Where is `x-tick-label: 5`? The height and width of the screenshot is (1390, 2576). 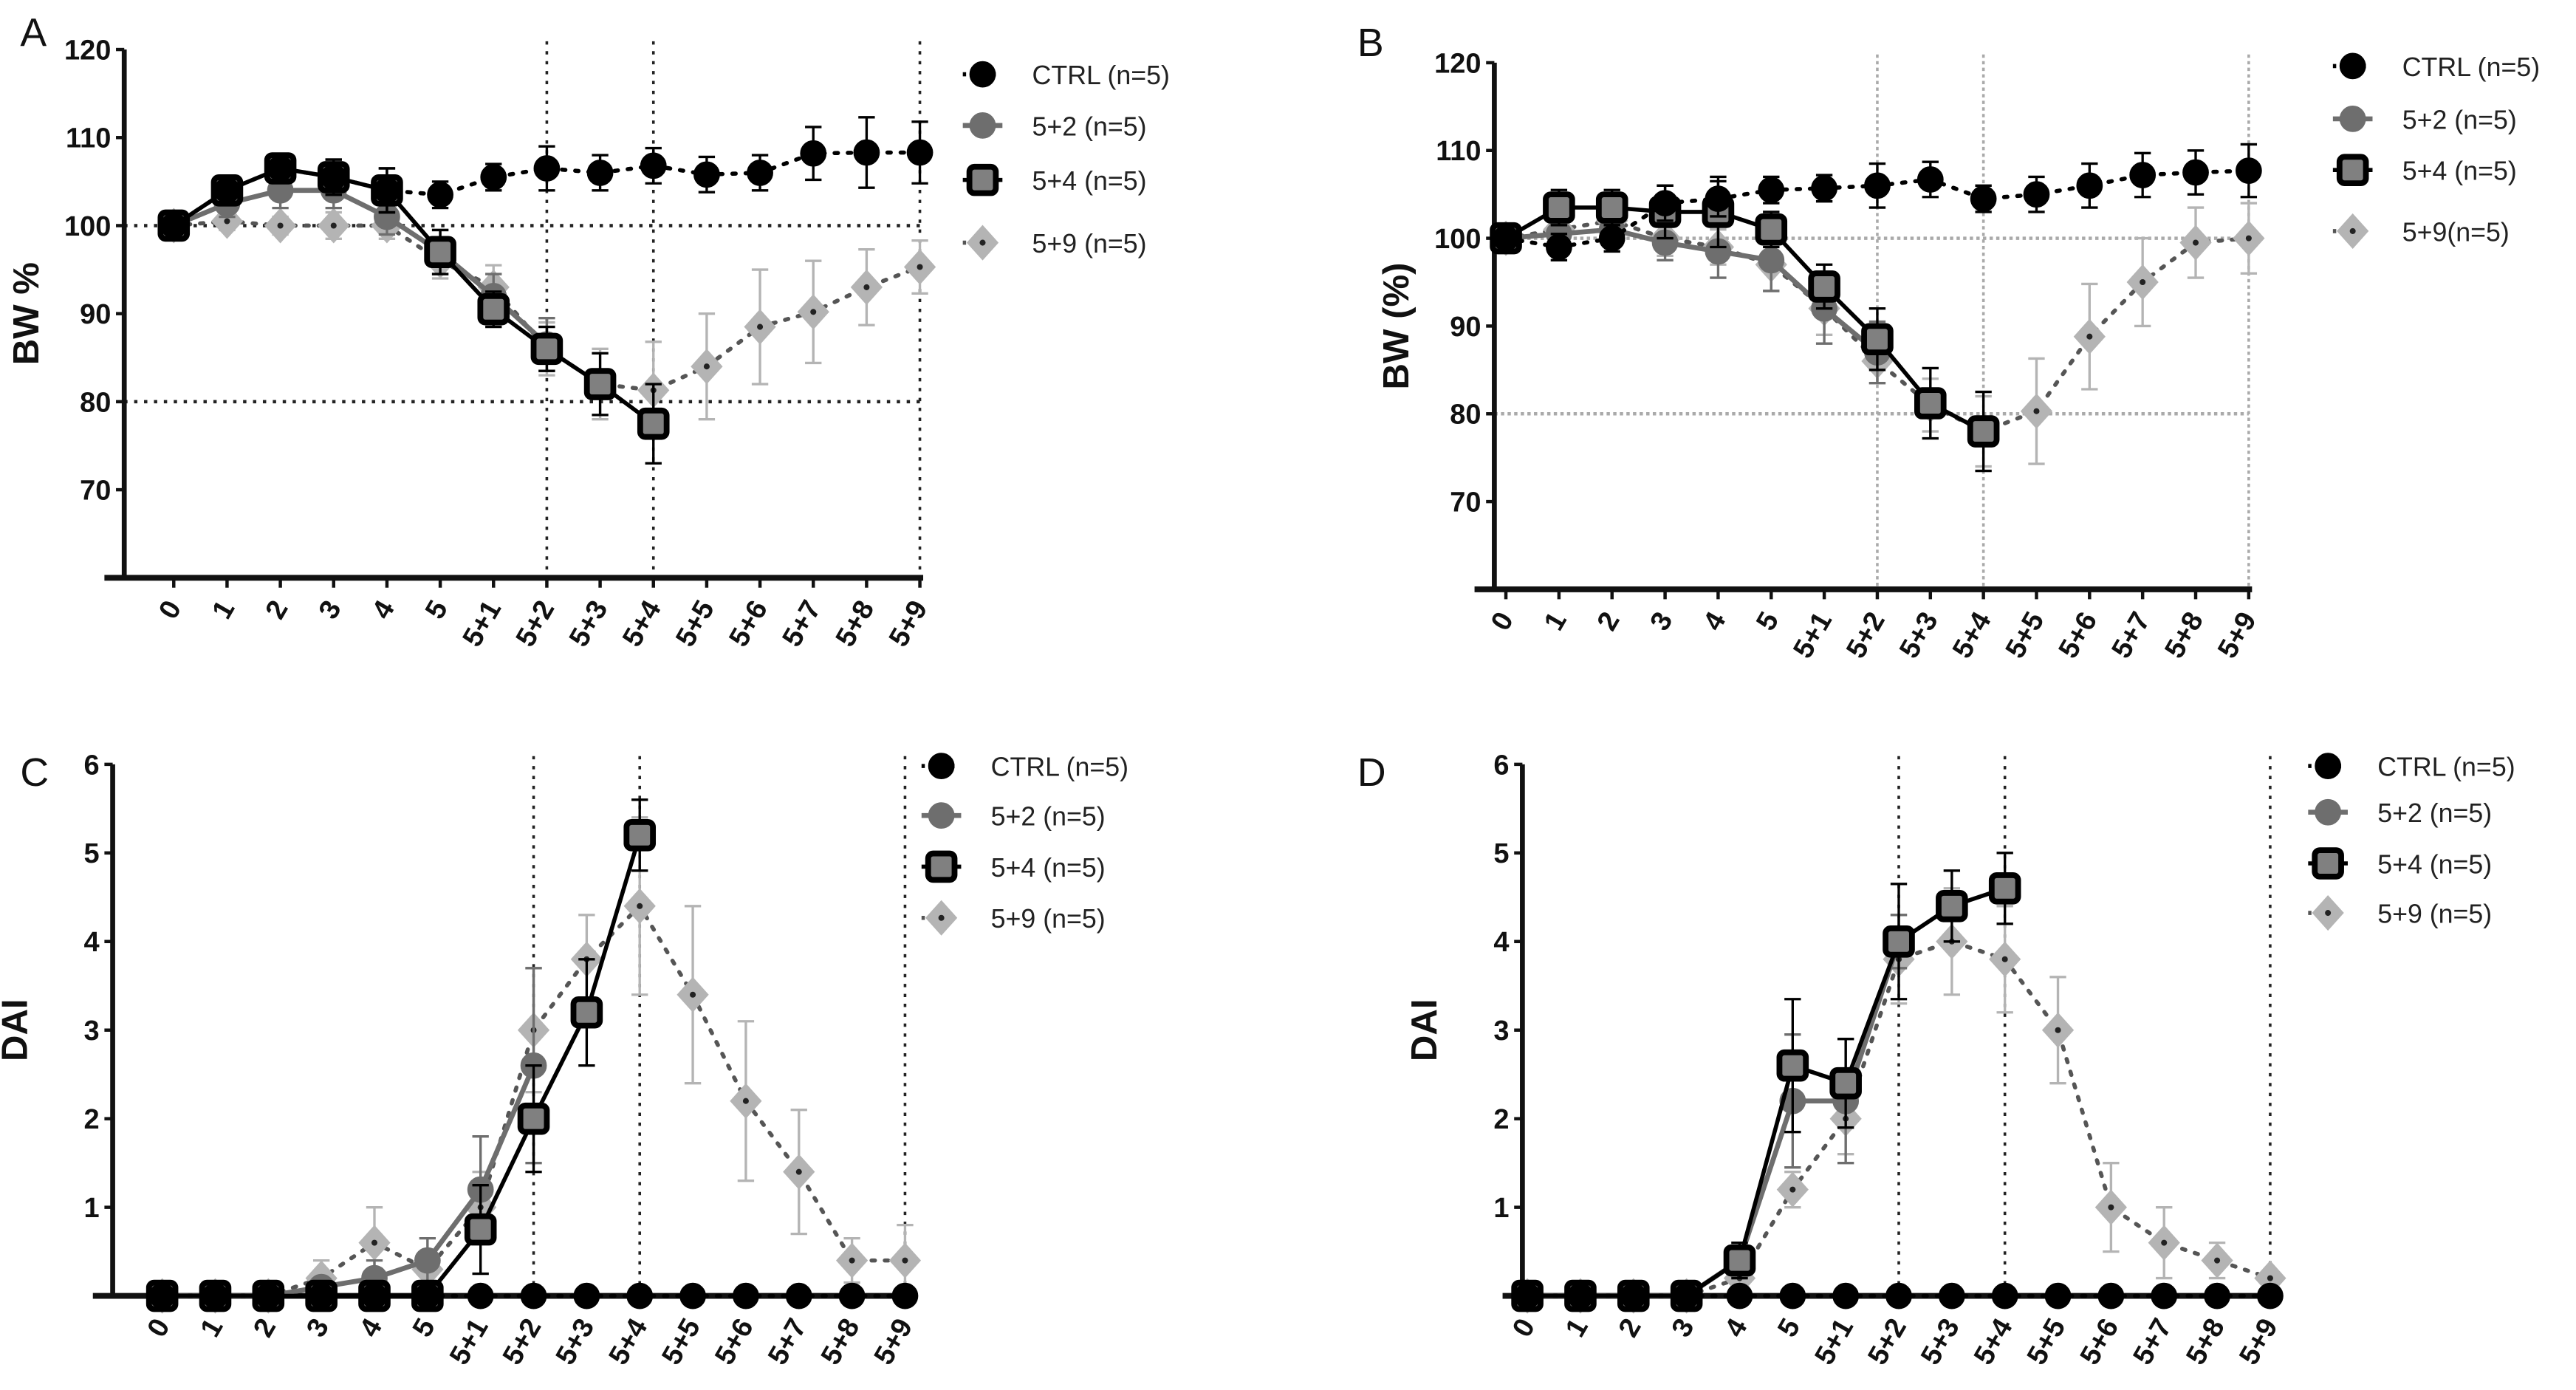 x-tick-label: 5 is located at coordinates (1789, 1327).